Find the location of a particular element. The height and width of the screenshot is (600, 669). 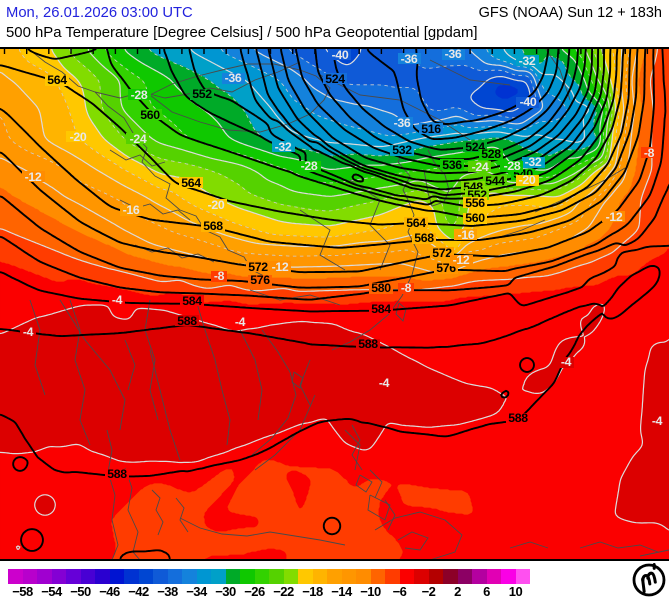

svg-text: 536 is located at coordinates (452, 165).